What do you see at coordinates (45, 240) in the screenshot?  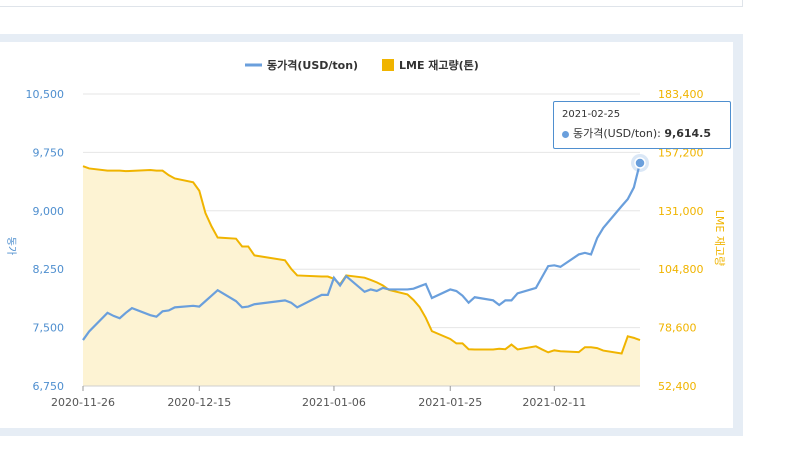 I see `left-axis-ticks: 10,500 9,750 9,000 8,250 7,500 6,750` at bounding box center [45, 240].